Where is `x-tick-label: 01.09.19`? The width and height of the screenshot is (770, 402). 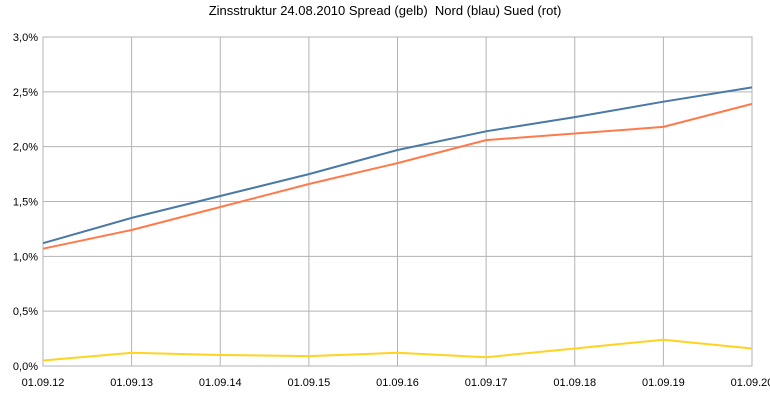
x-tick-label: 01.09.19 is located at coordinates (663, 383).